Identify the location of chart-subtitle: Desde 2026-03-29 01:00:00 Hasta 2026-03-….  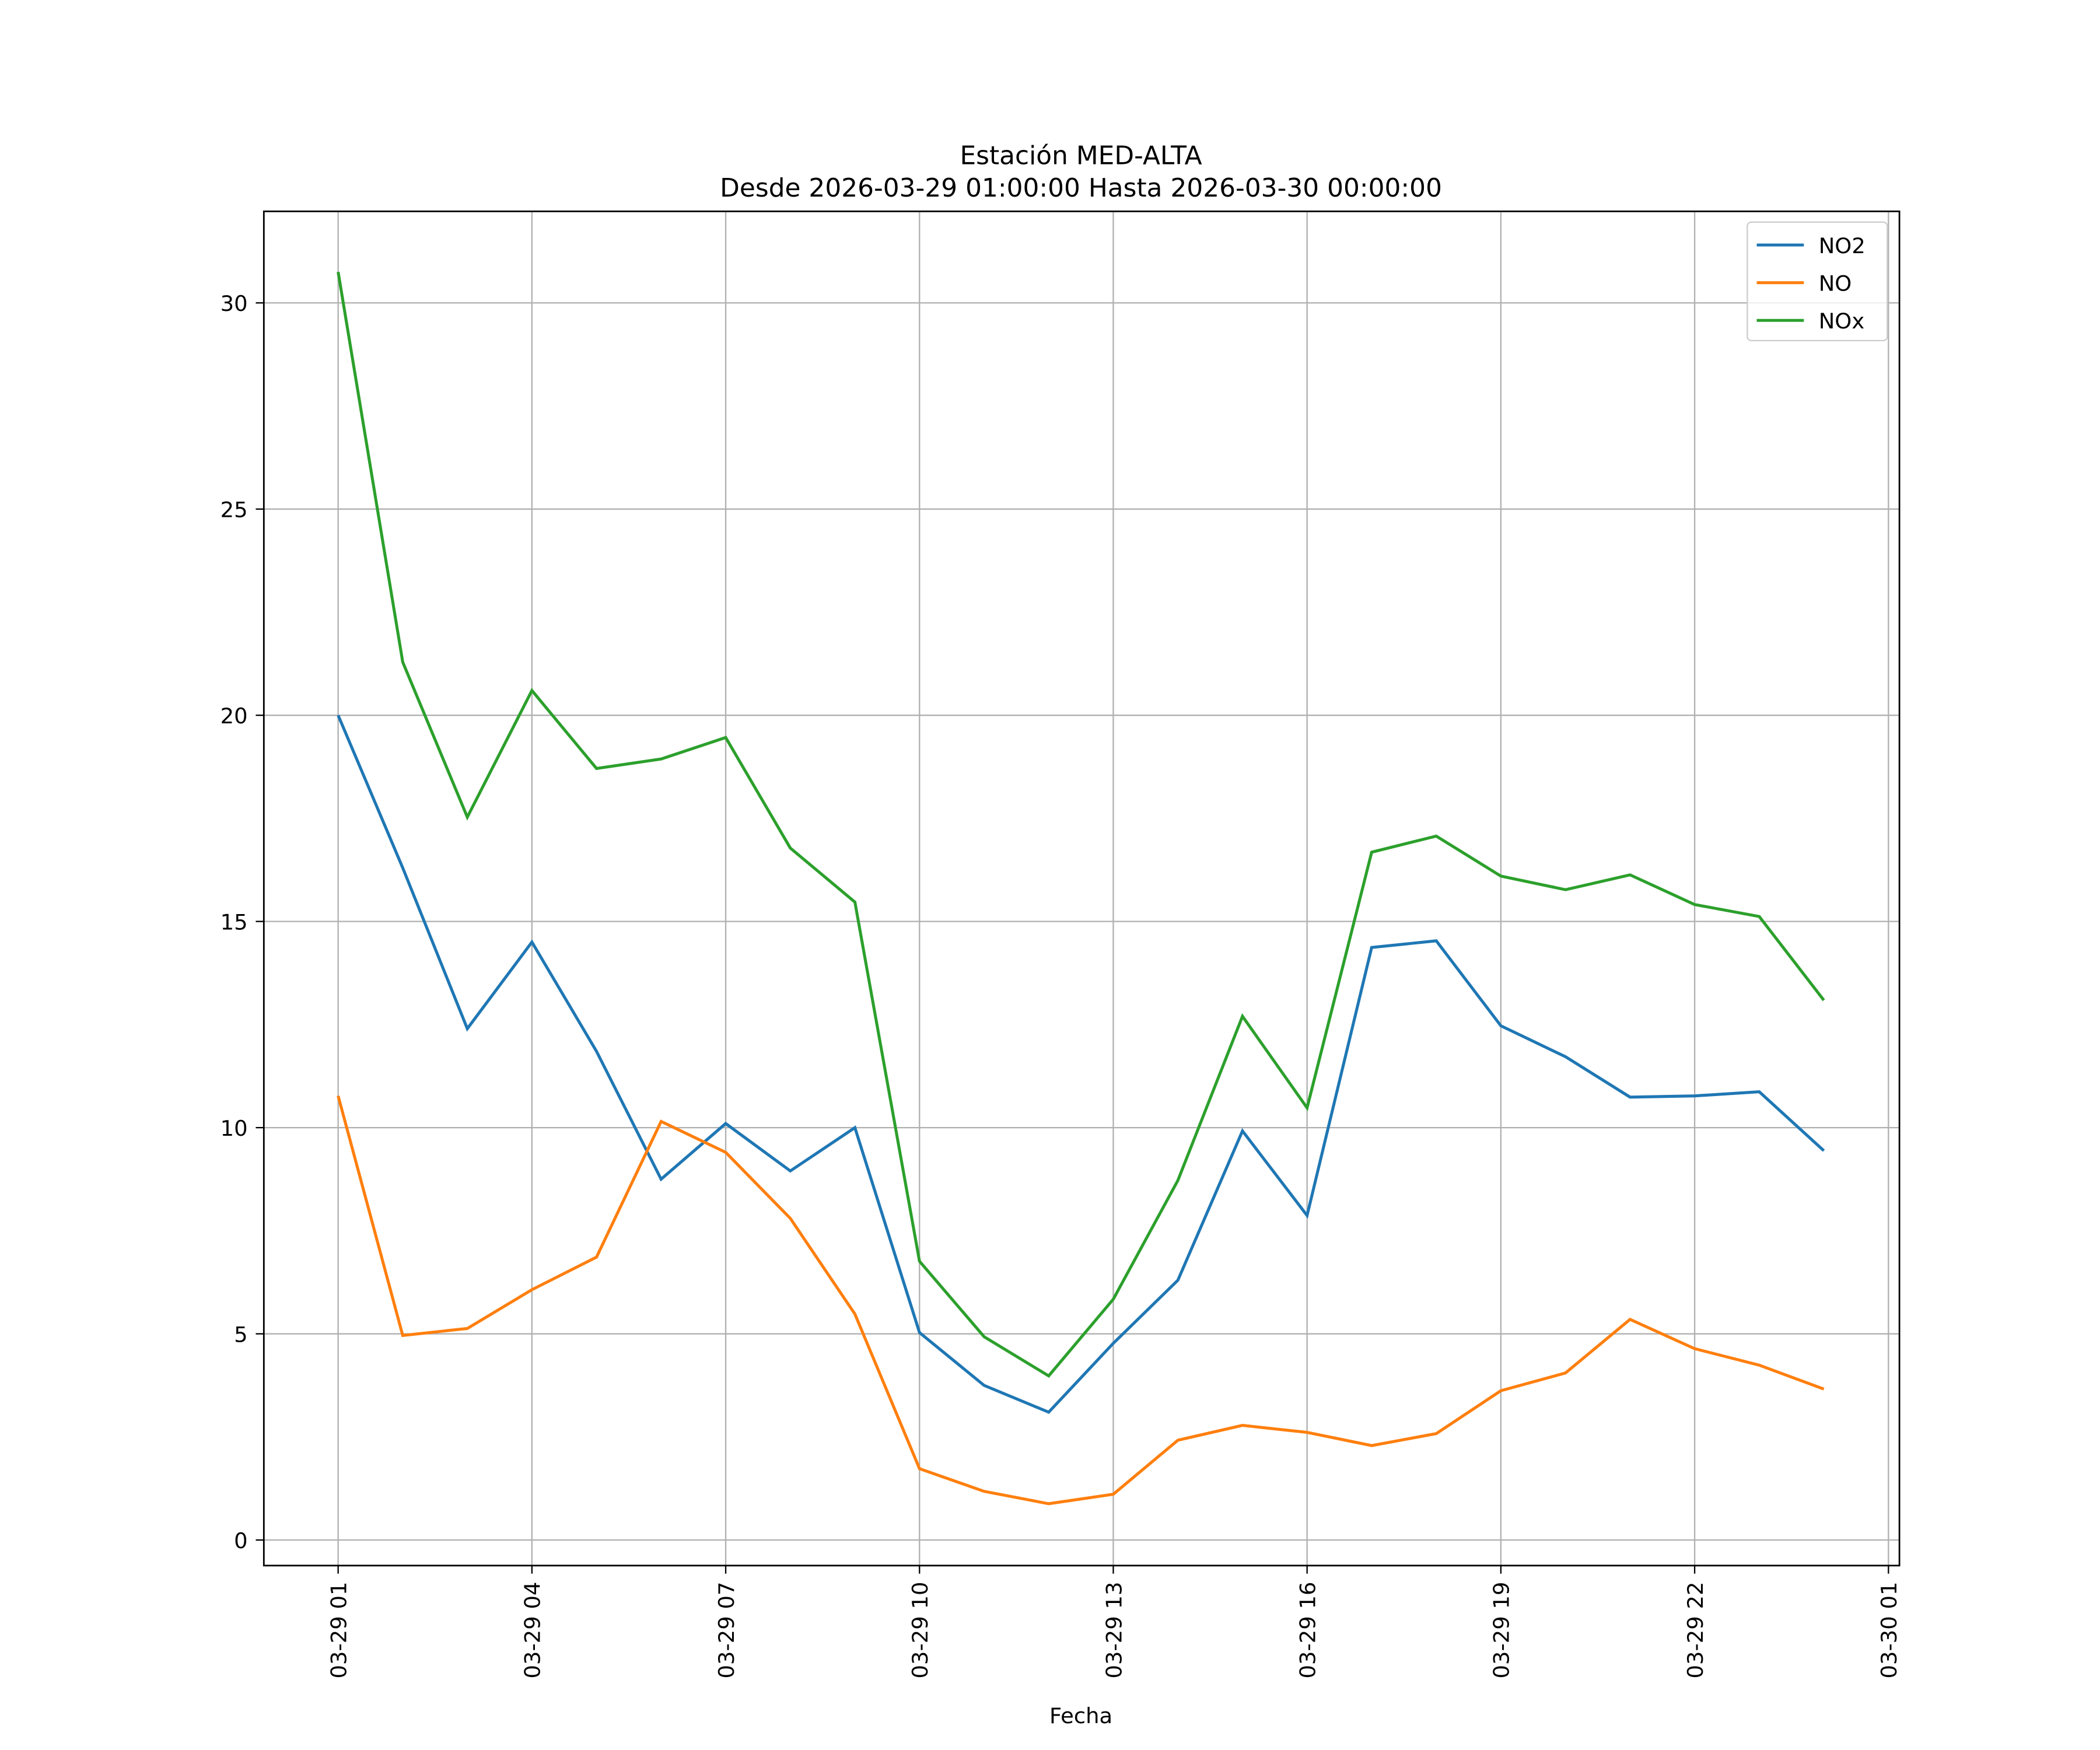
(1081, 188).